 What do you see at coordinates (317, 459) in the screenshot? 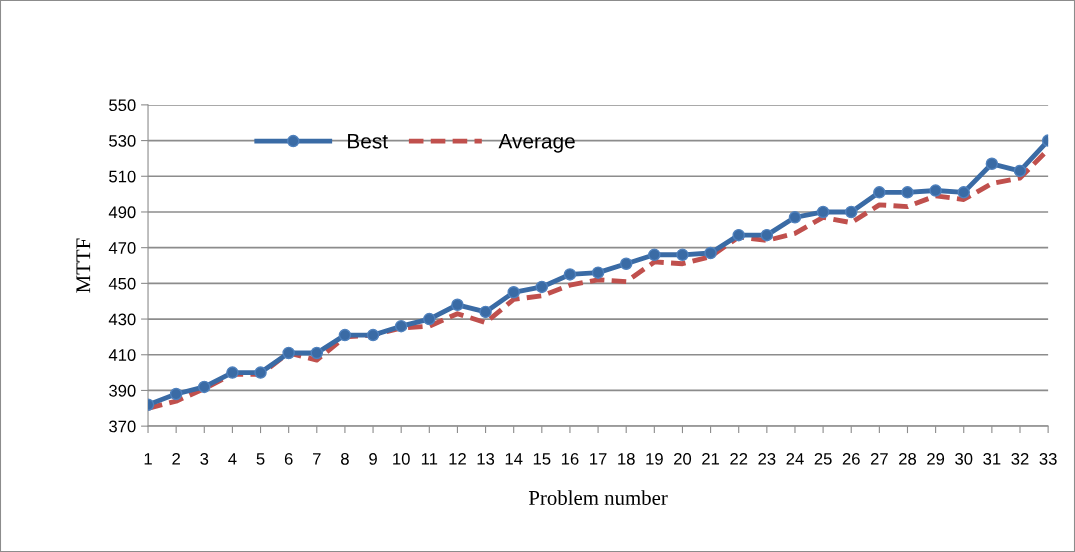
I see `x-tick-label: 7` at bounding box center [317, 459].